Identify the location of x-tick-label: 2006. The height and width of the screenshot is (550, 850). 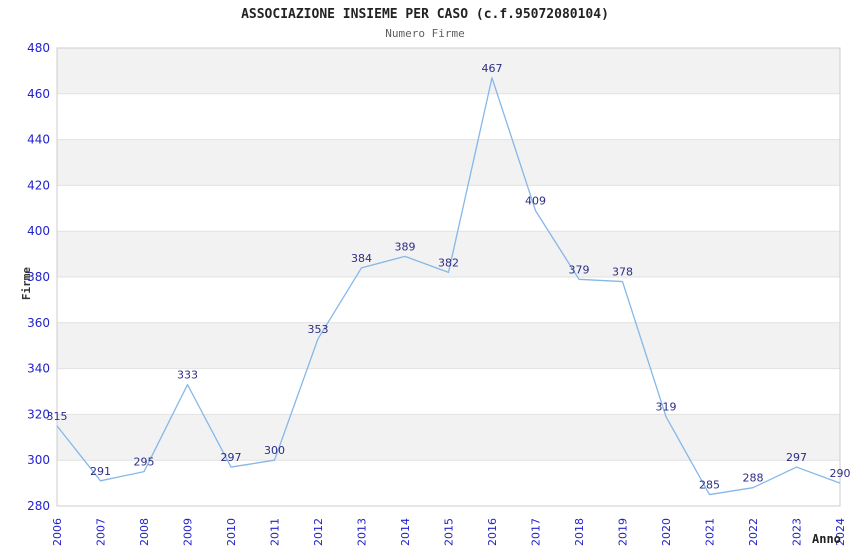
(57, 532).